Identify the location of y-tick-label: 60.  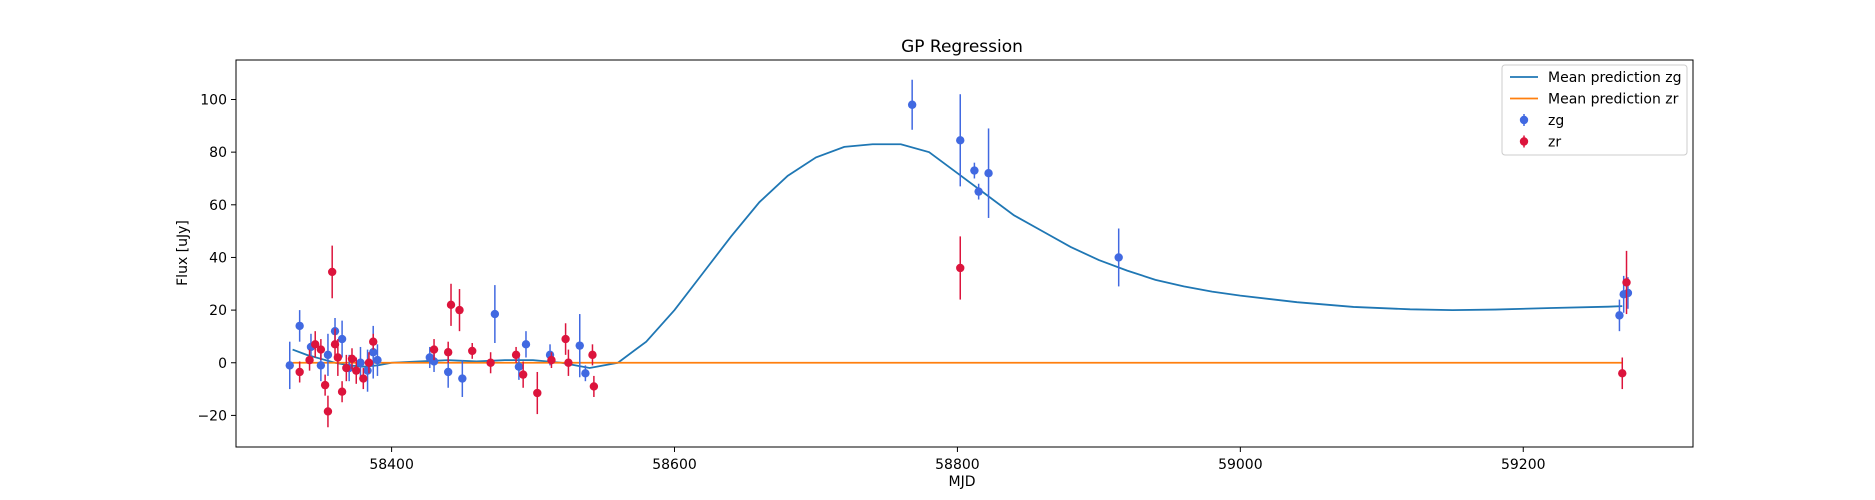
(218, 206).